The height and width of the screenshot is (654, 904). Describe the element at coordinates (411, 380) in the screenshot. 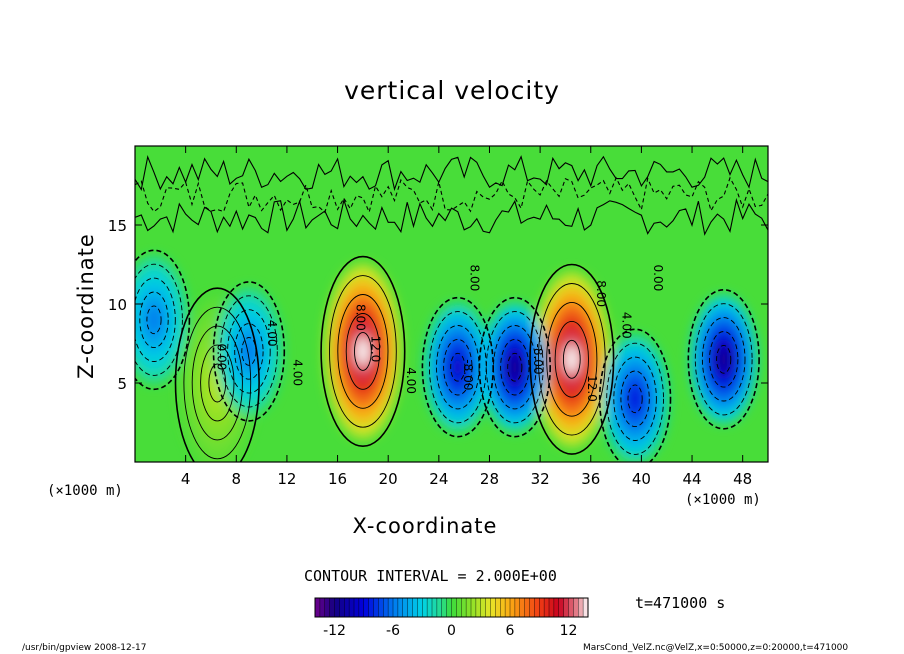

I see `contour-label-5: 4.00` at that location.